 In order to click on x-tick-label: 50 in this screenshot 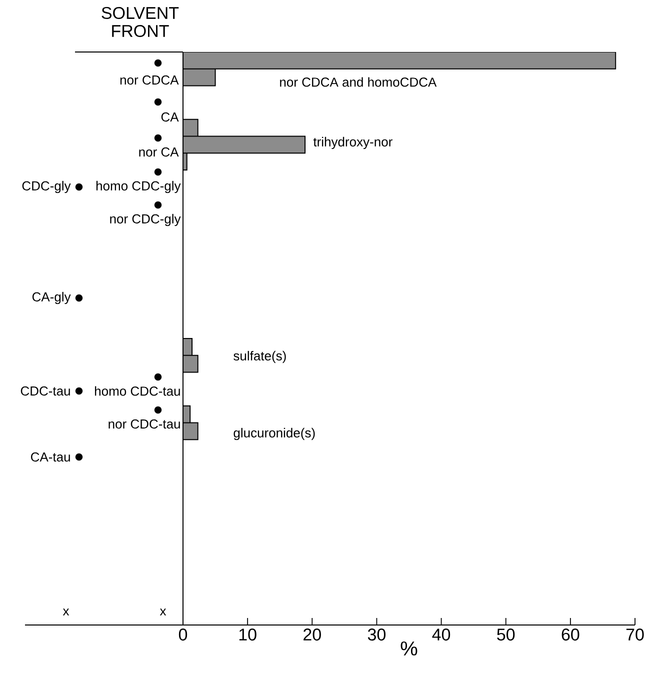, I will do `click(506, 634)`.